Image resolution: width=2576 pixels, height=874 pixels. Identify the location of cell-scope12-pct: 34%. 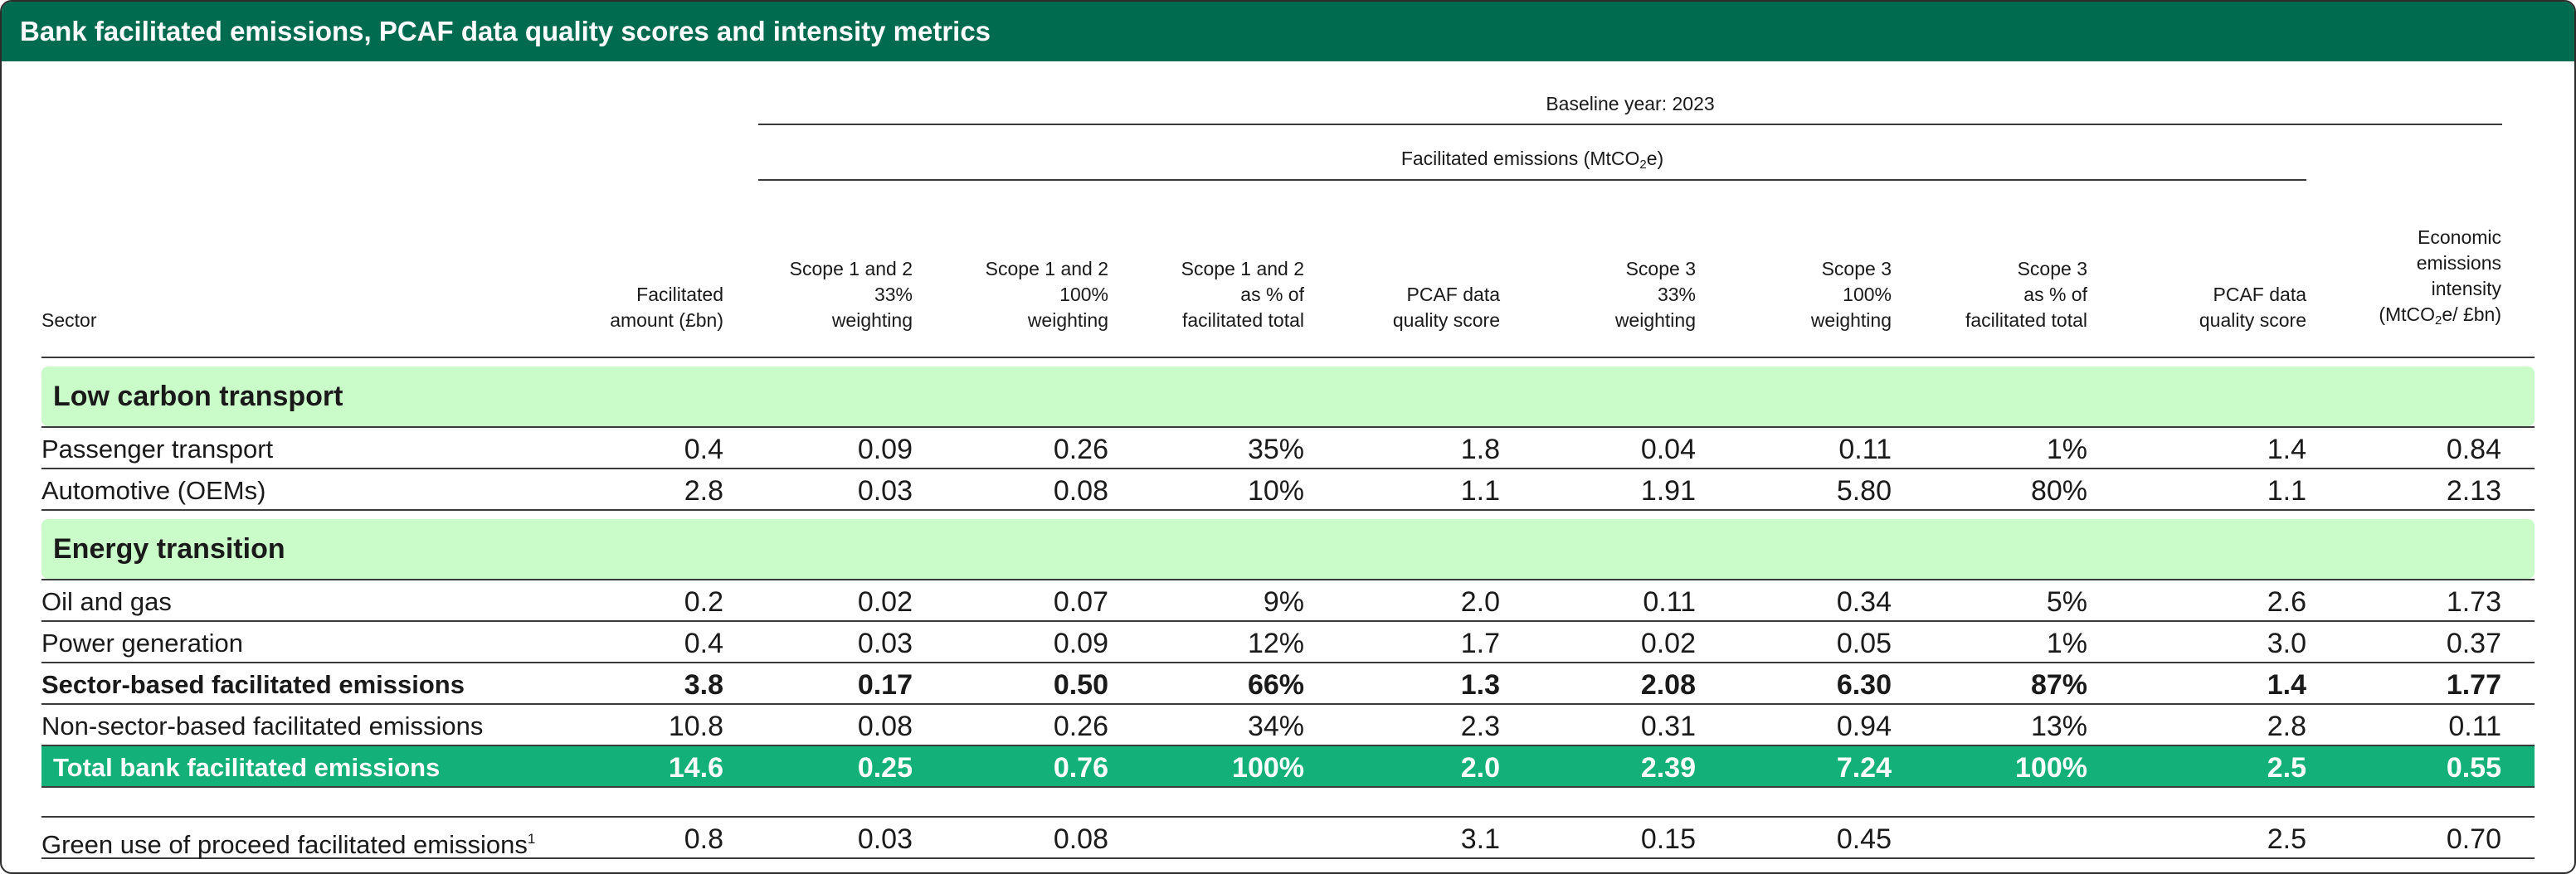
(1275, 726).